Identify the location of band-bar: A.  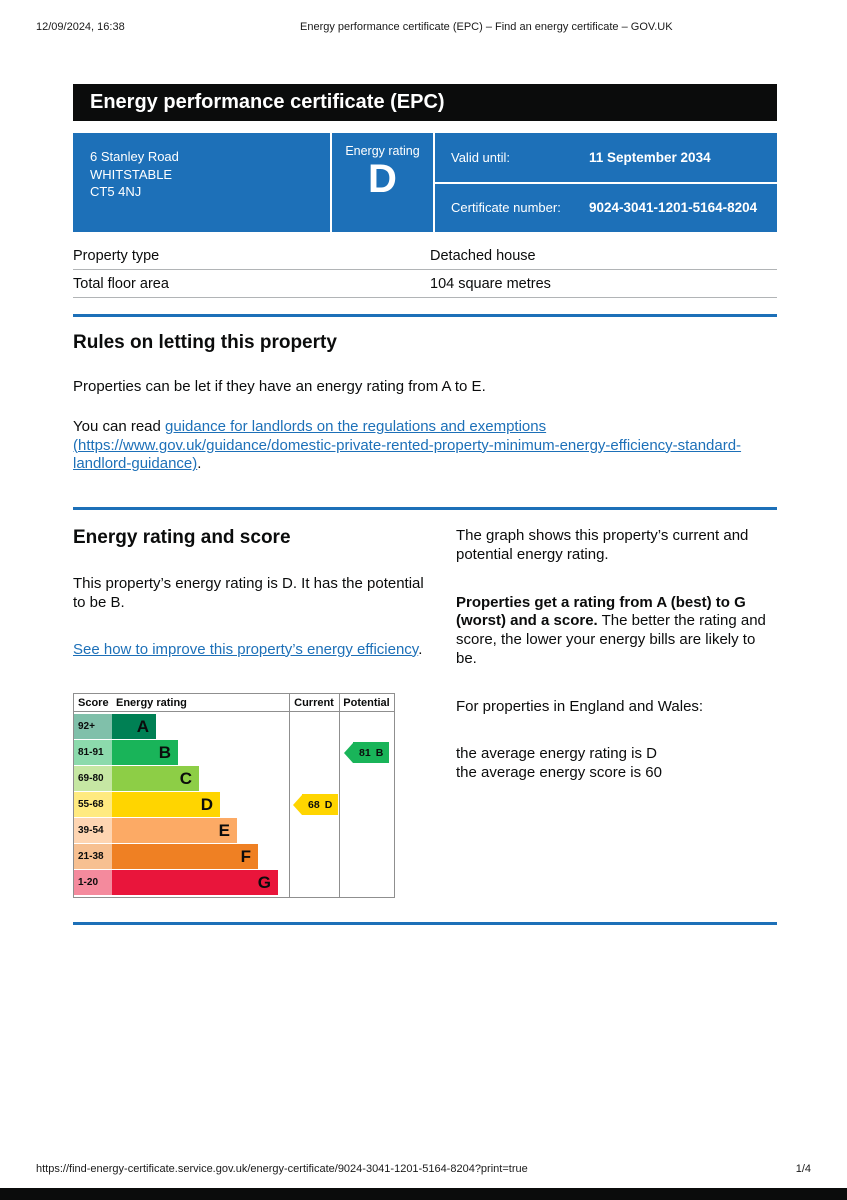
(134, 727).